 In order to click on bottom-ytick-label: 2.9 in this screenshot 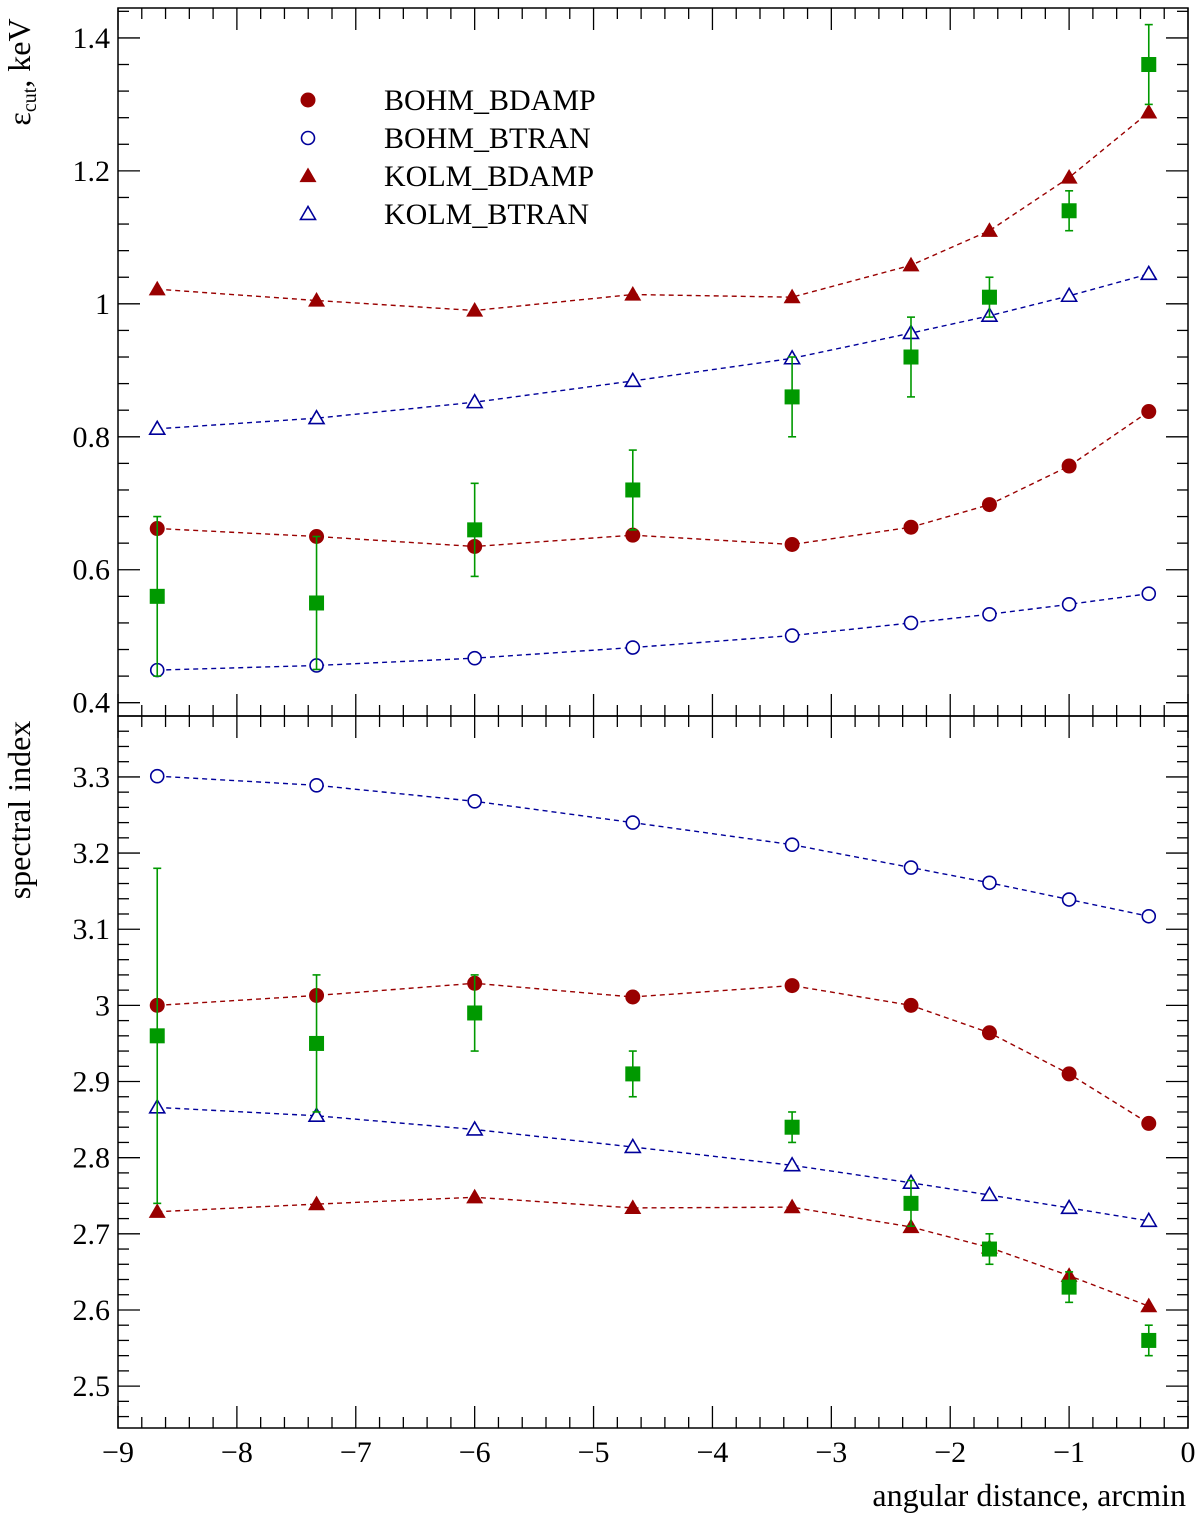, I will do `click(92, 1082)`.